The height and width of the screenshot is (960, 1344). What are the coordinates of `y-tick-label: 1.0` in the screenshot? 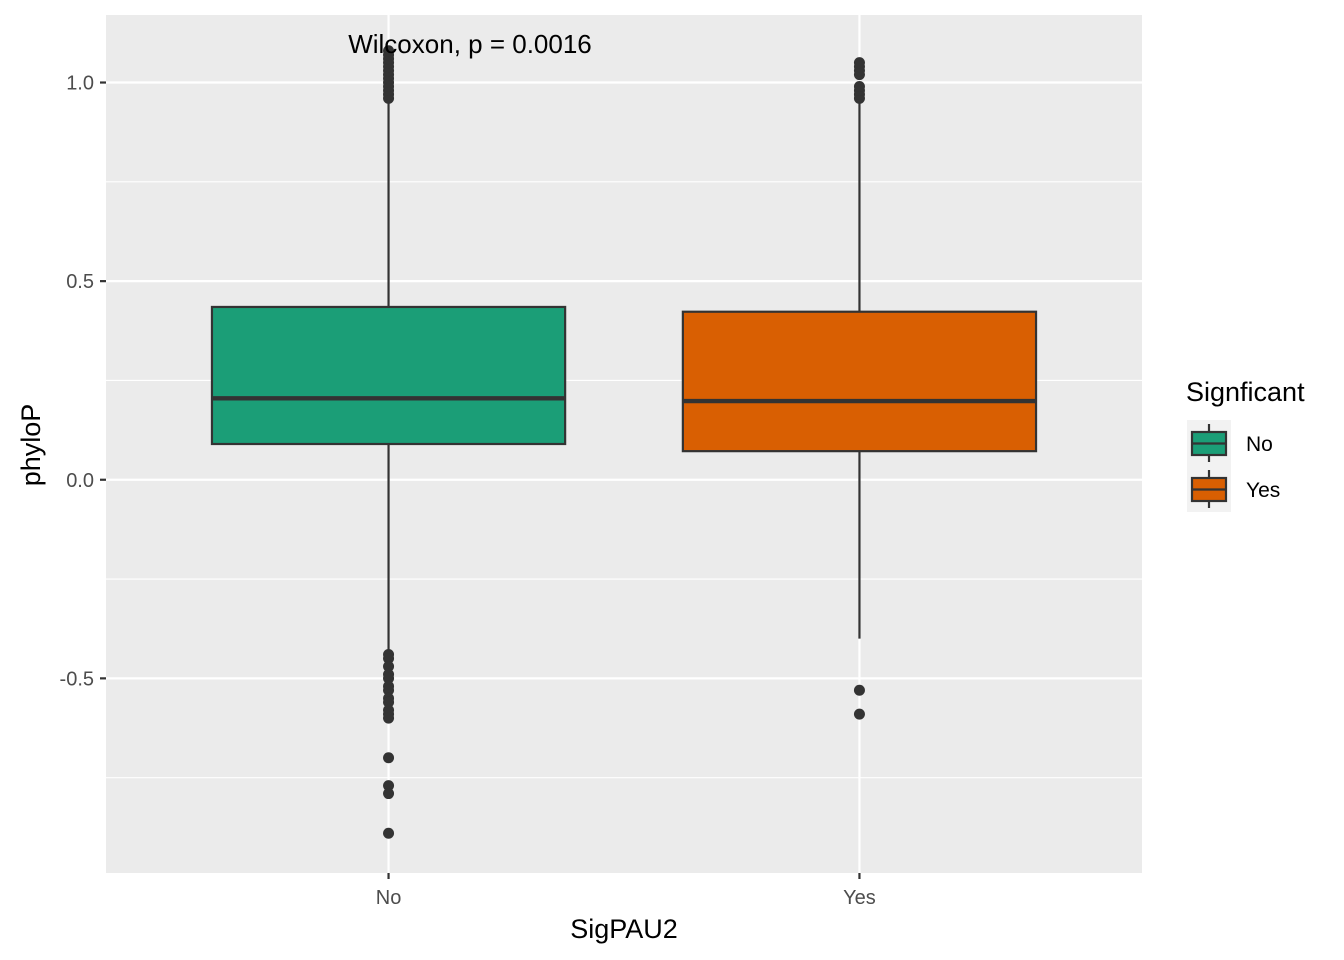 It's located at (80, 84).